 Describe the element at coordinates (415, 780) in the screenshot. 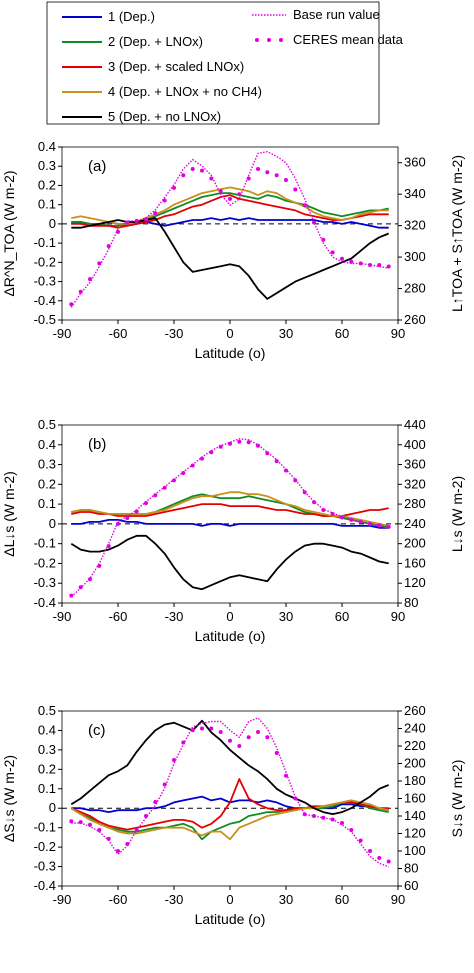

I see `y-right-tick-label: 180` at that location.